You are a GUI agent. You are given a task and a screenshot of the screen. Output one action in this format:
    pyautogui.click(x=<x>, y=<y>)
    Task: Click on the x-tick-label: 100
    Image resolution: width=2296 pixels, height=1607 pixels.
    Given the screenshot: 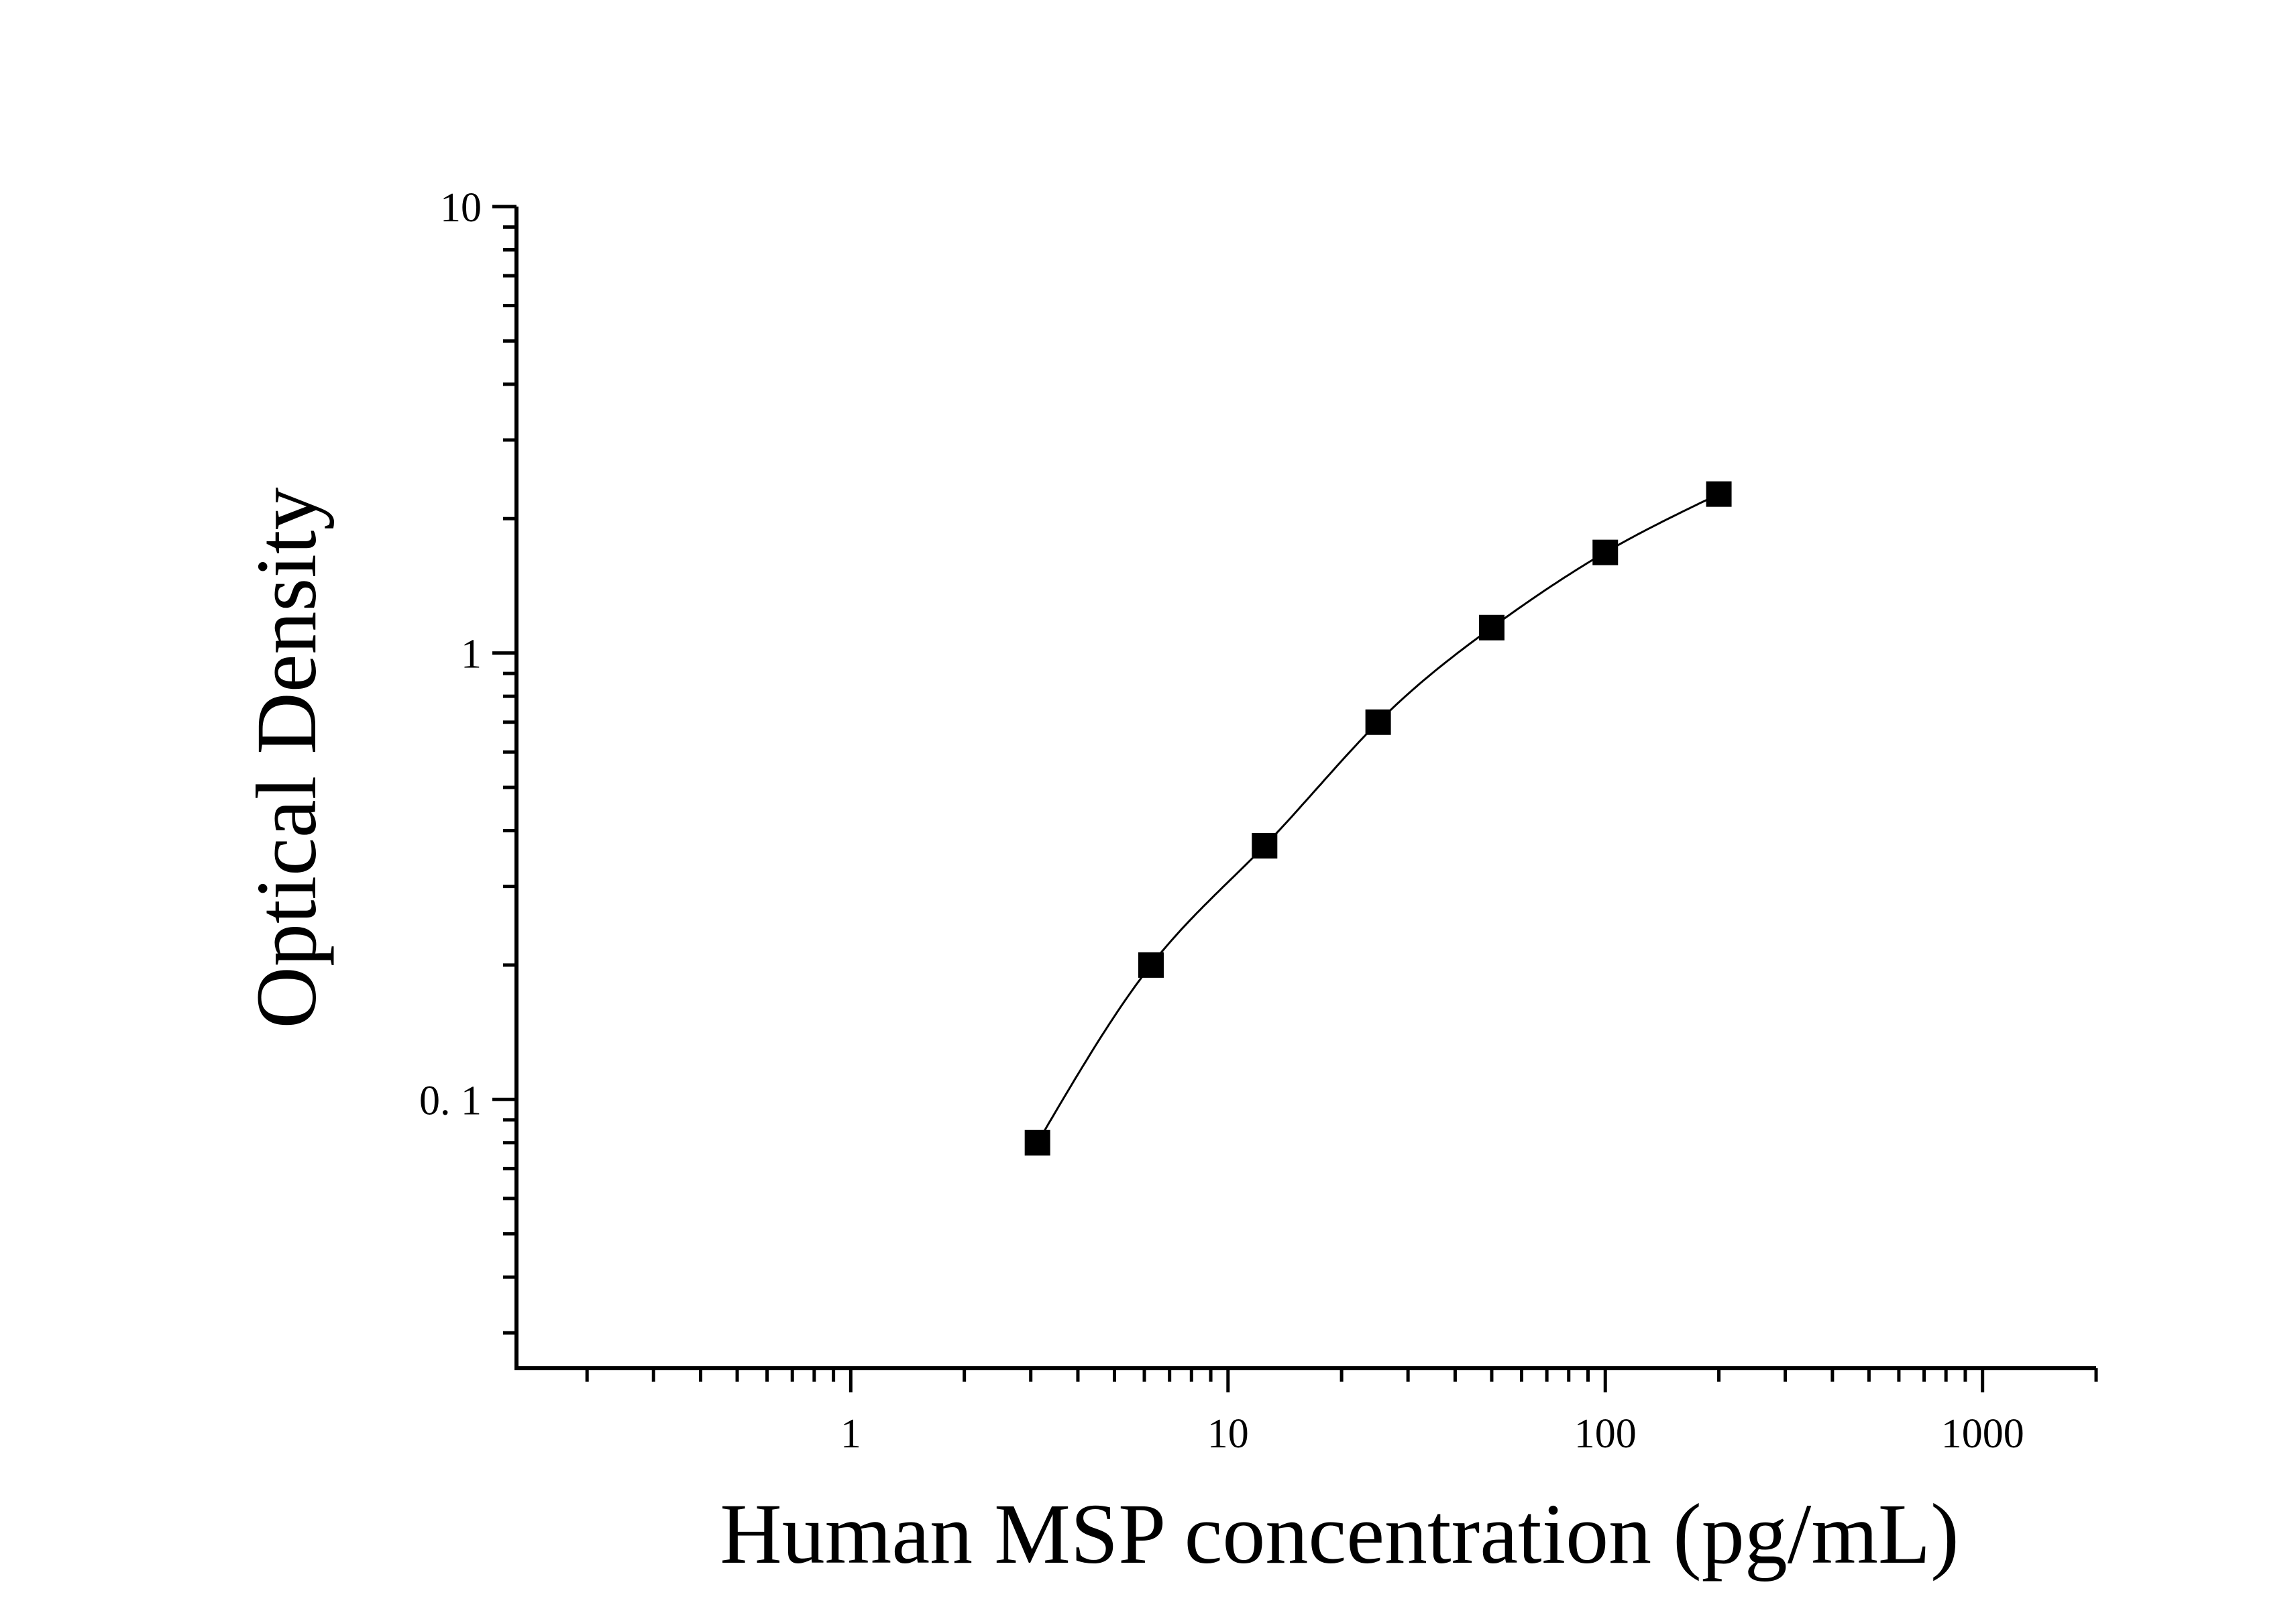 What is the action you would take?
    pyautogui.click(x=1605, y=1434)
    